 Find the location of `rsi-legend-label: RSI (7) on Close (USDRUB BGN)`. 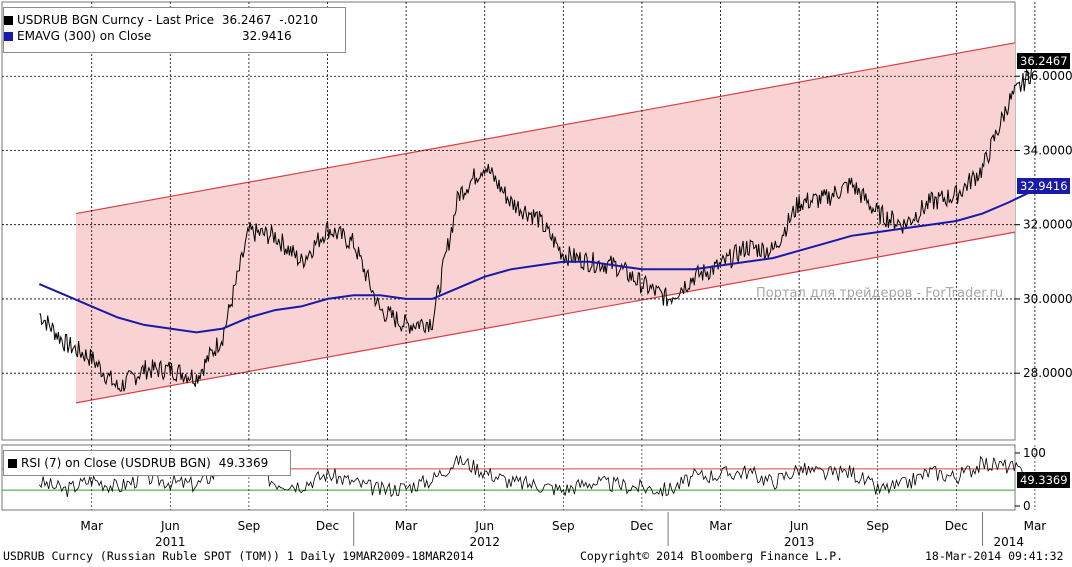

rsi-legend-label: RSI (7) on Close (USDRUB BGN) is located at coordinates (116, 463).